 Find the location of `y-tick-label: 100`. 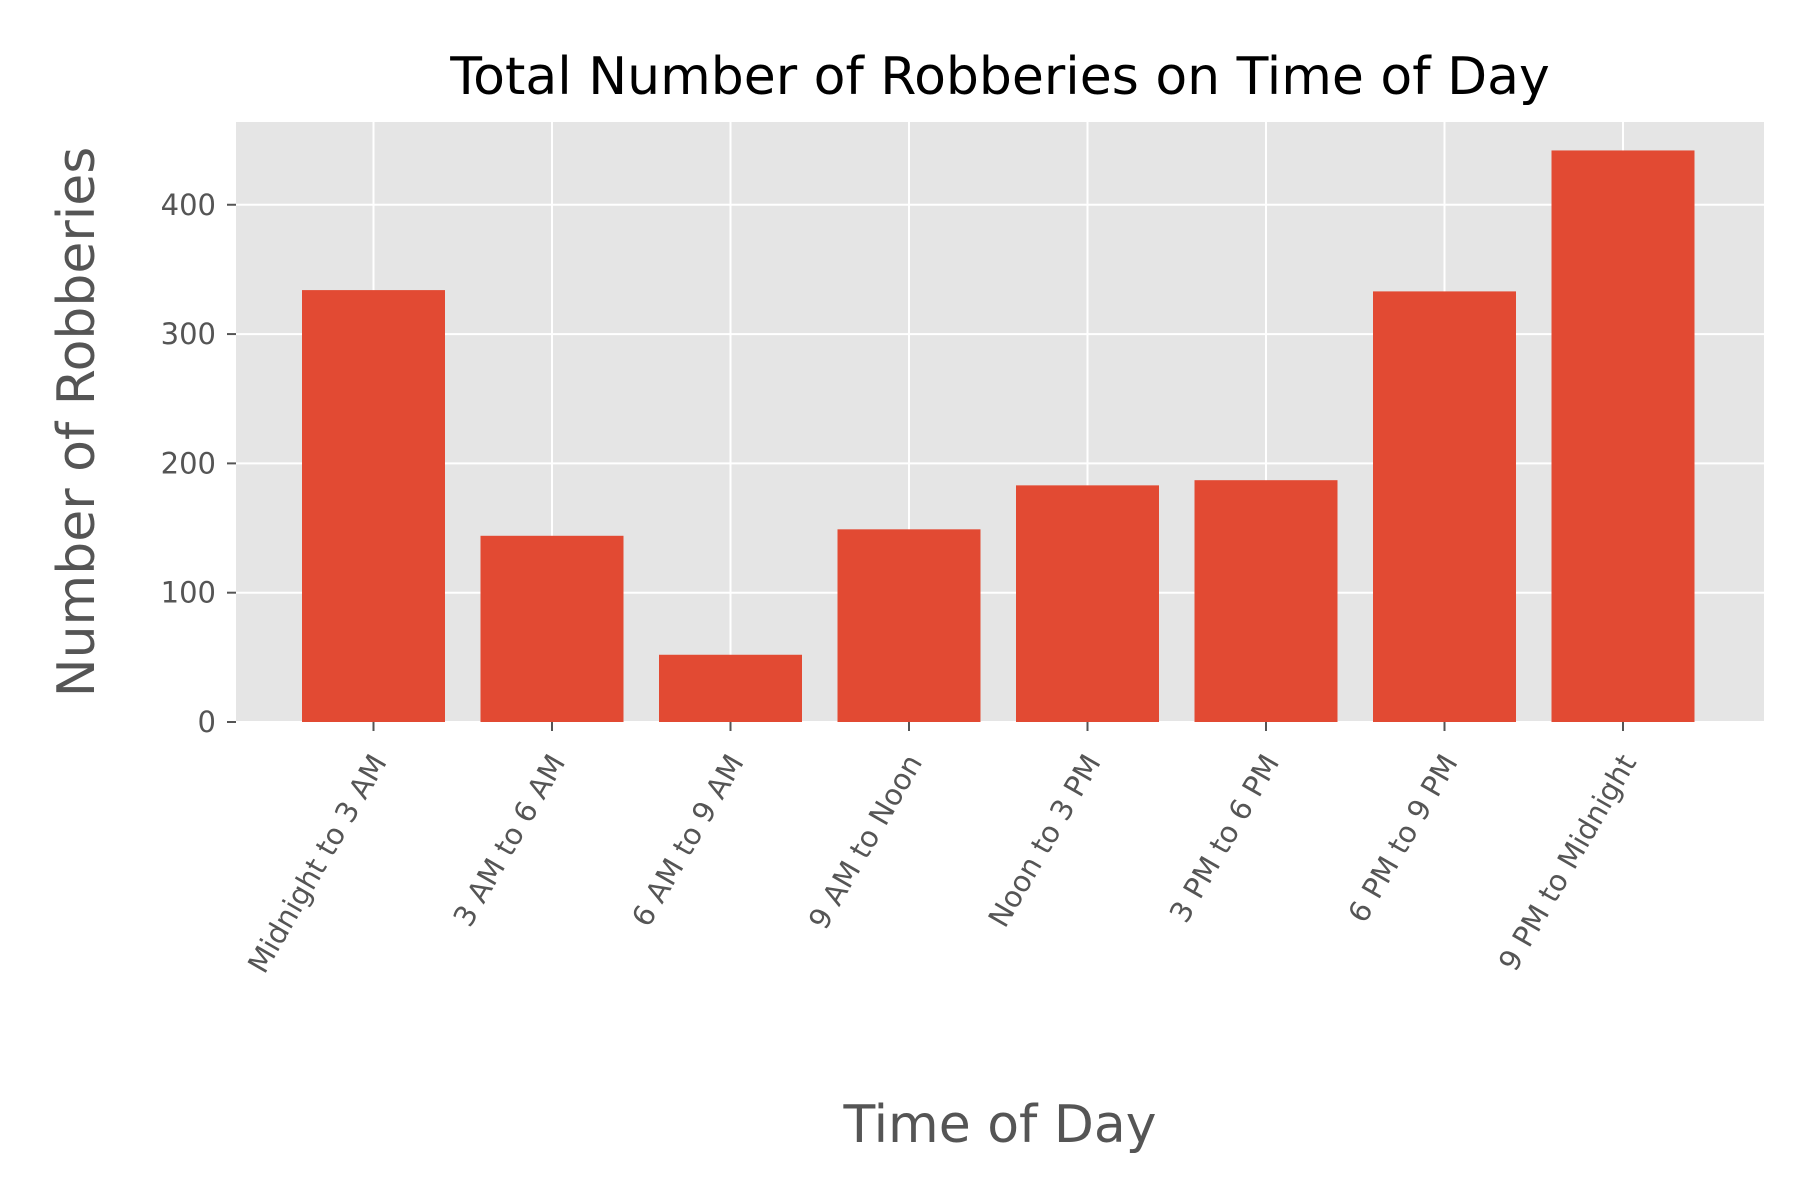

y-tick-label: 100 is located at coordinates (188, 593).